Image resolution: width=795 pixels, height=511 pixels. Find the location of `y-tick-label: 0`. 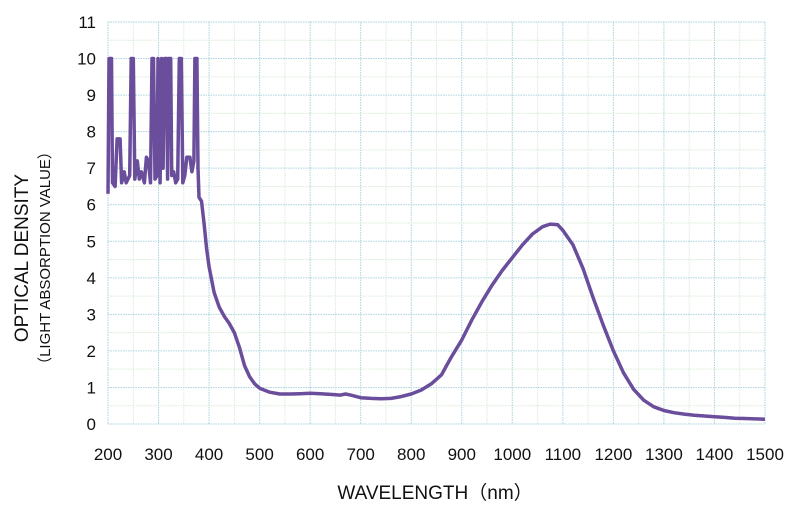

y-tick-label: 0 is located at coordinates (91, 424).